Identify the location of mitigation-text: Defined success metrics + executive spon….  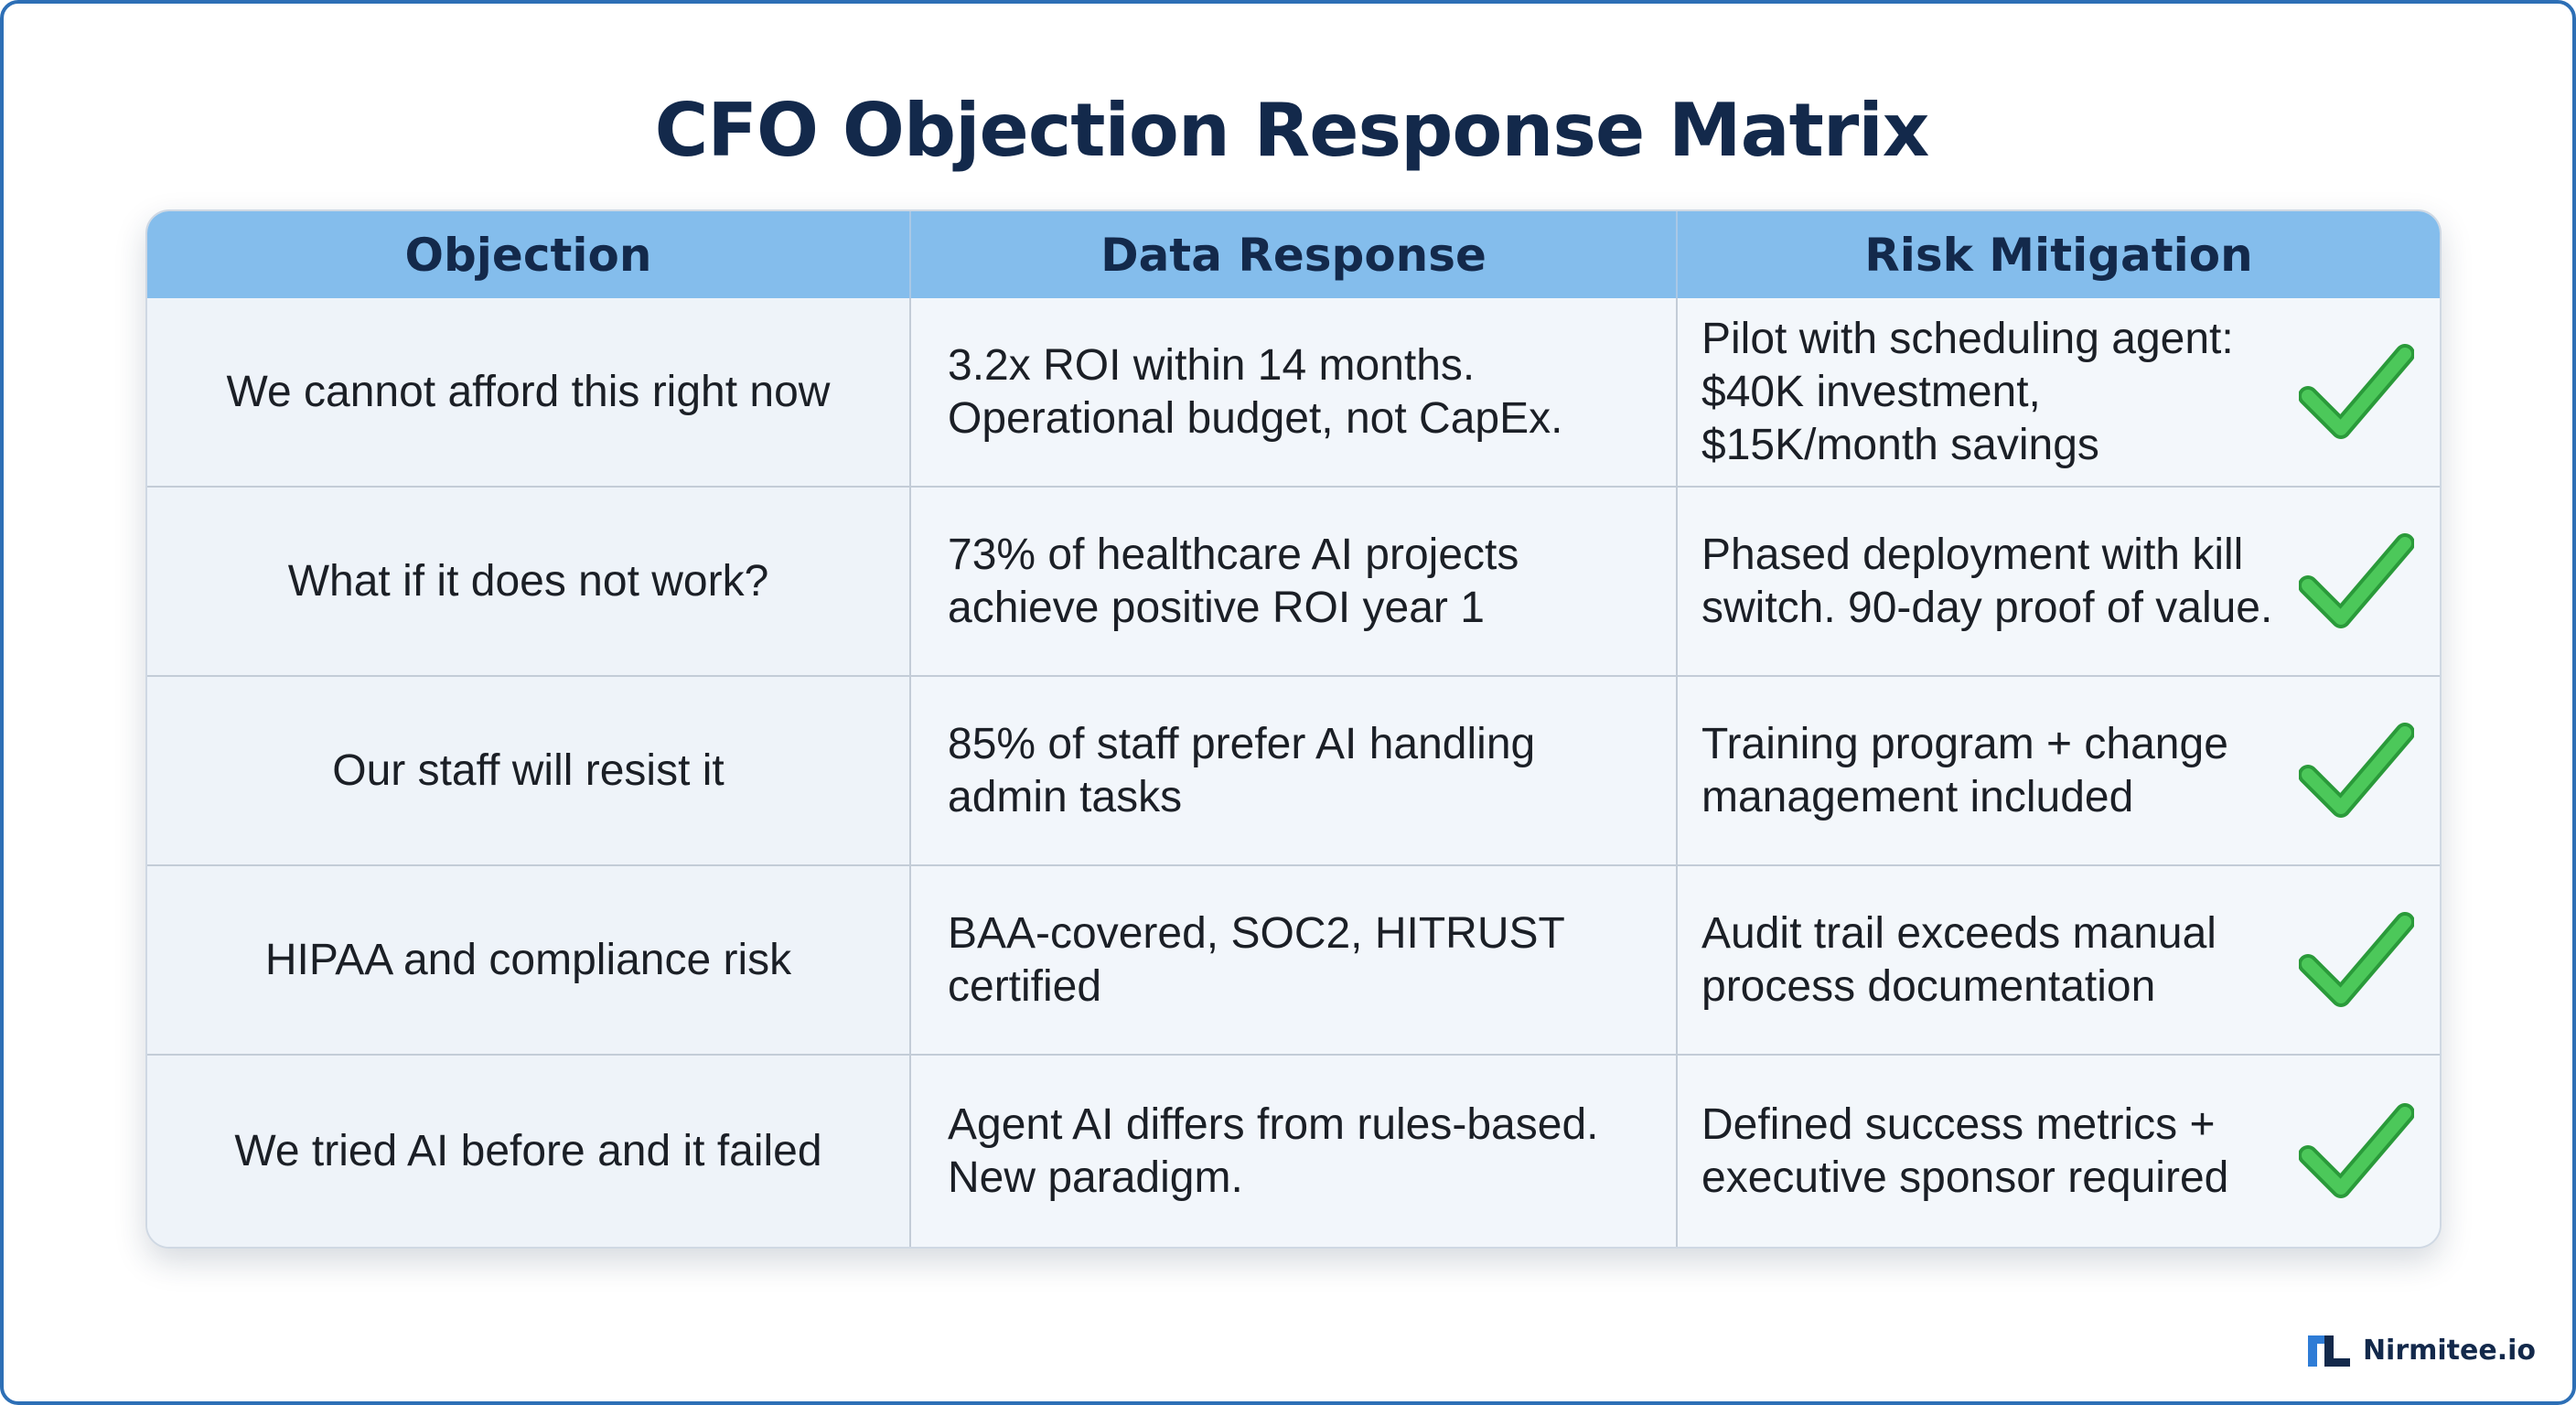
(1965, 1150).